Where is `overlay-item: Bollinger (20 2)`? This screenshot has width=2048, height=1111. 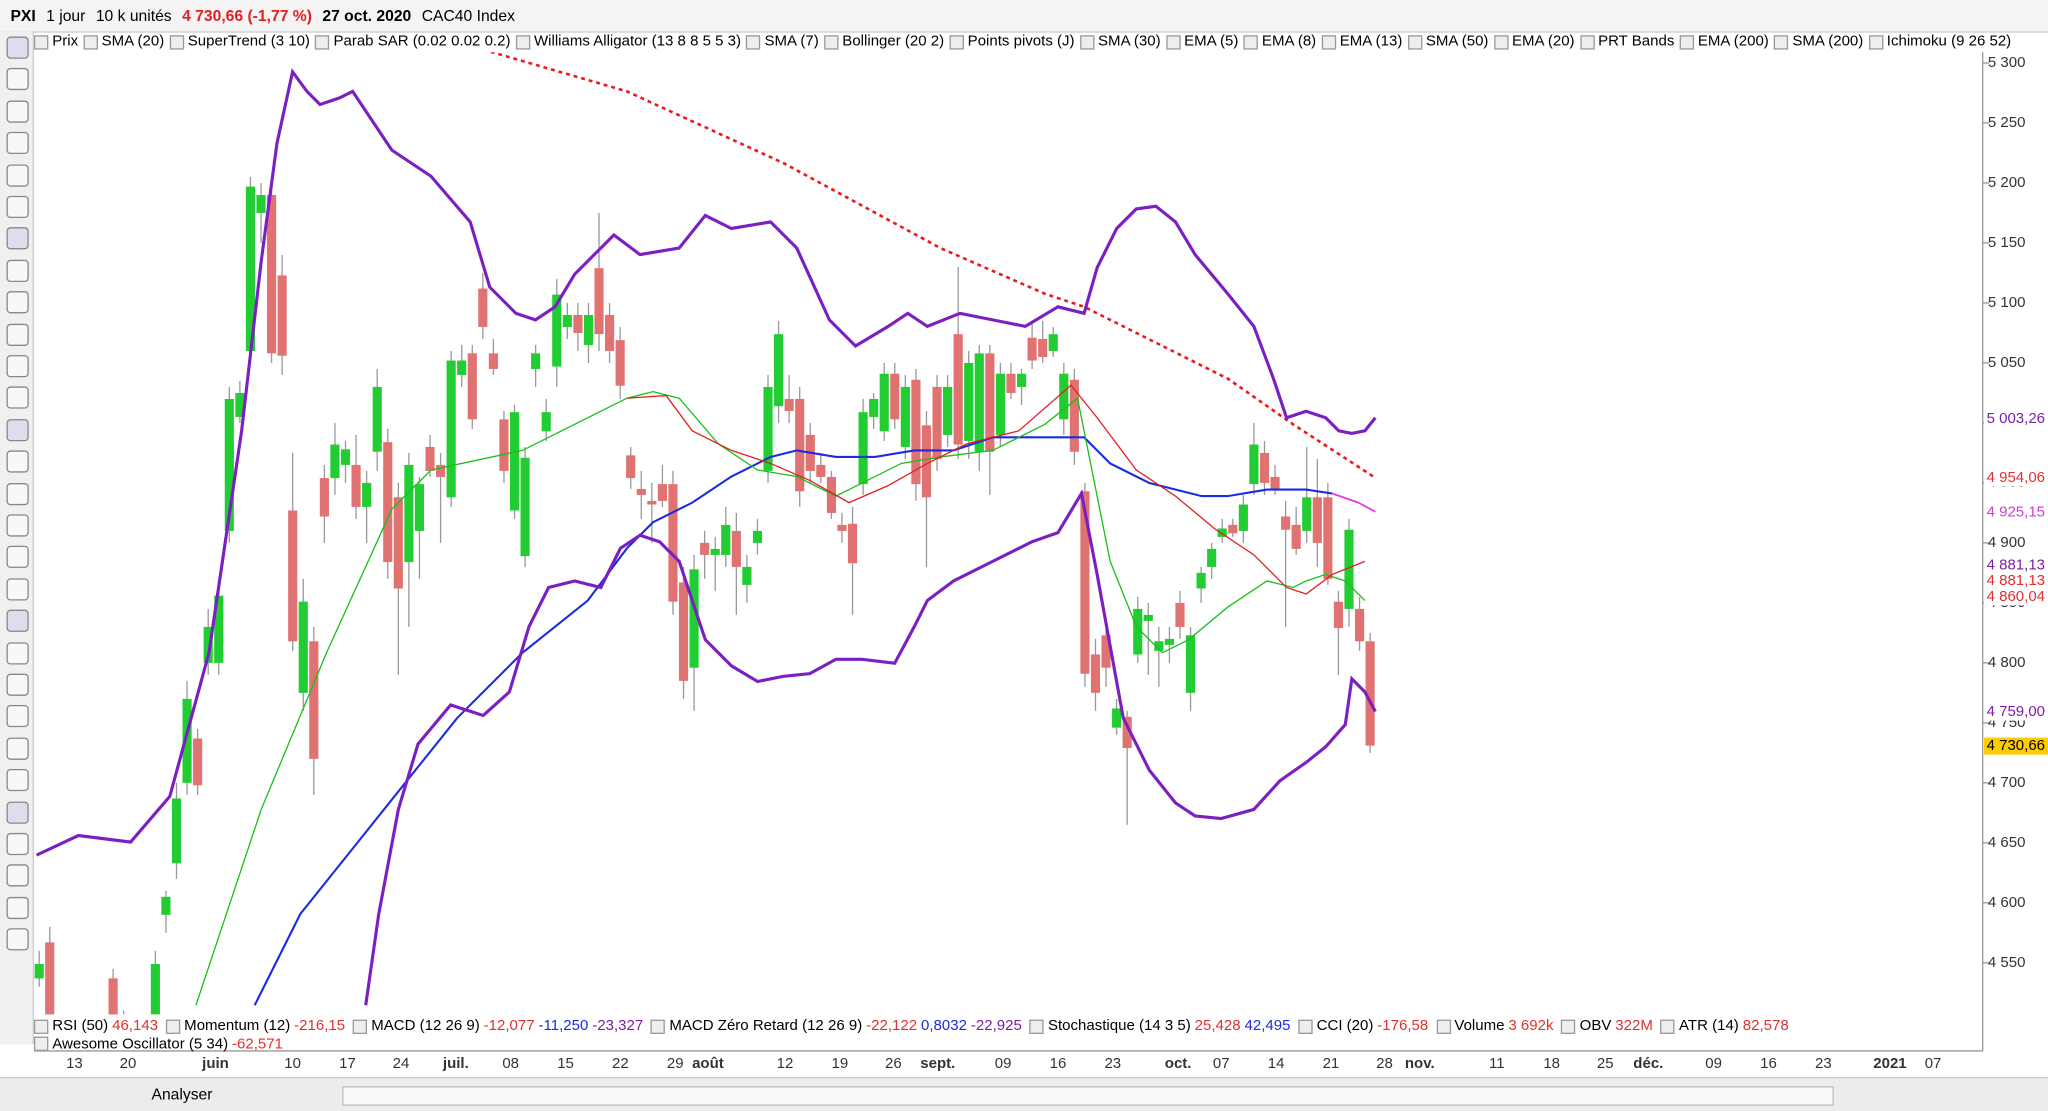 overlay-item: Bollinger (20 2) is located at coordinates (884, 42).